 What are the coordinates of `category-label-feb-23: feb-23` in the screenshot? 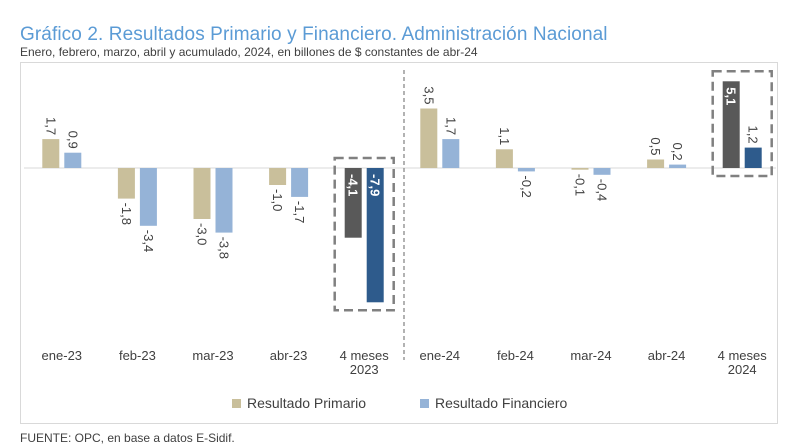 It's located at (137, 355).